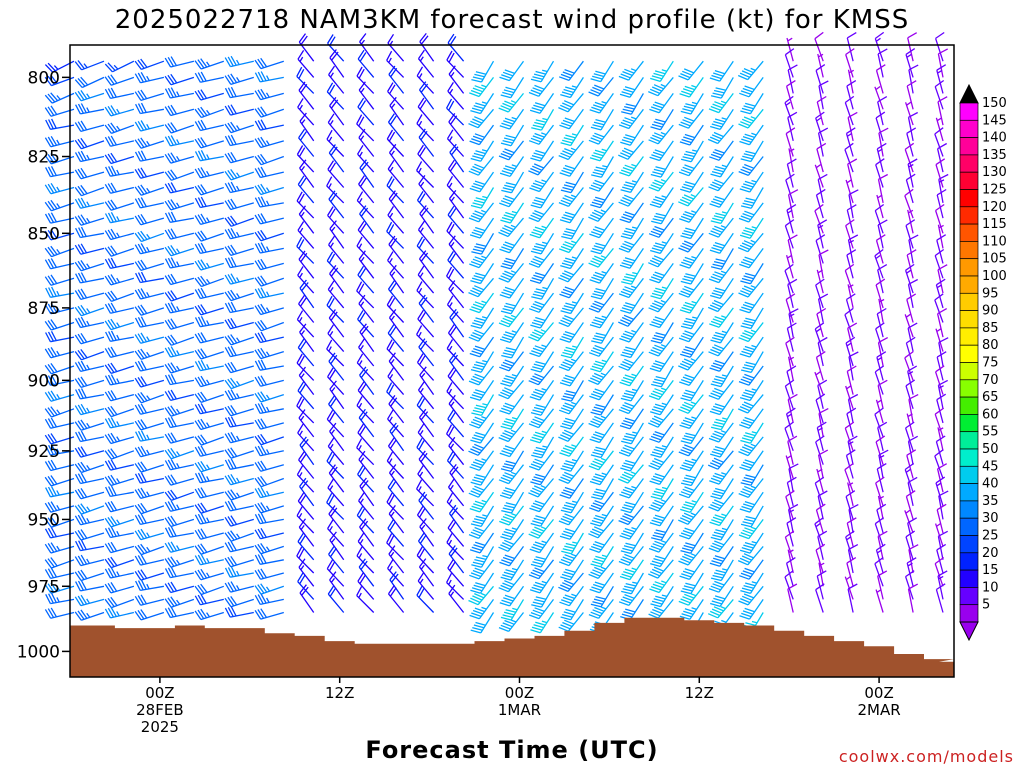  Describe the element at coordinates (990, 363) in the screenshot. I see `colorbar-label: 75` at that location.